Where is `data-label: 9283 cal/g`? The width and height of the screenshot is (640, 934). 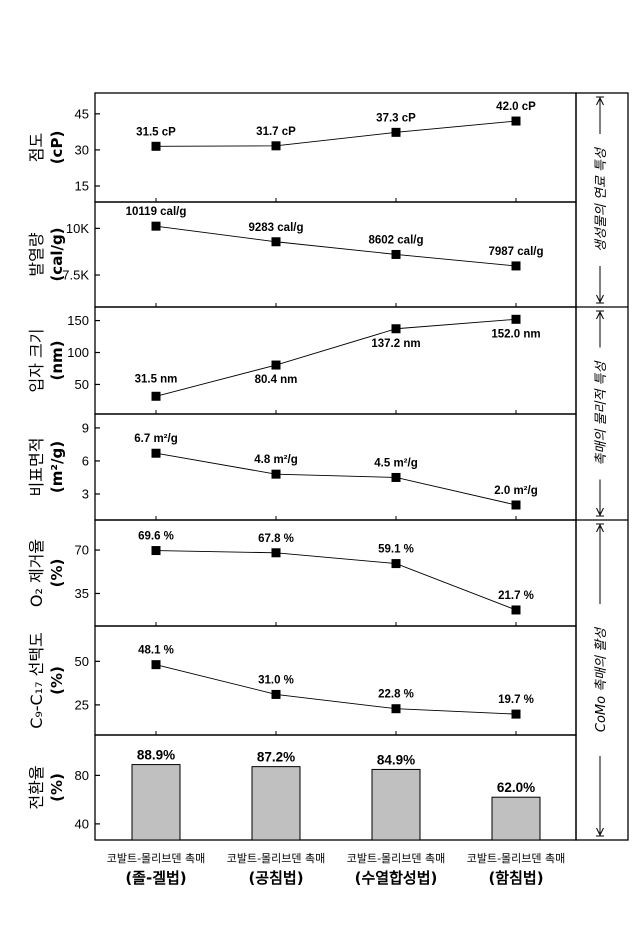 data-label: 9283 cal/g is located at coordinates (276, 228).